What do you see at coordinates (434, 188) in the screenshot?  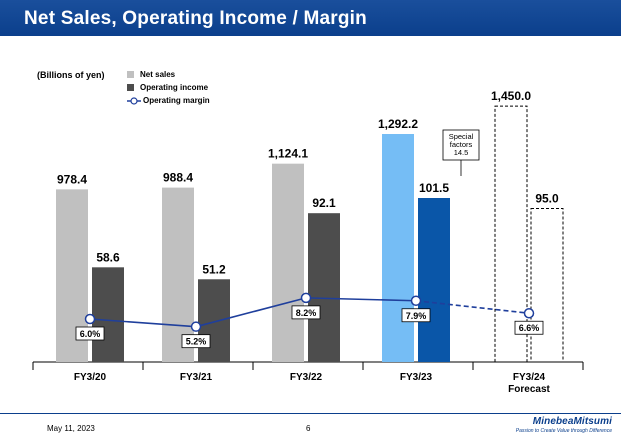 I see `data-label-operating-income-fy3-23: 101.5` at bounding box center [434, 188].